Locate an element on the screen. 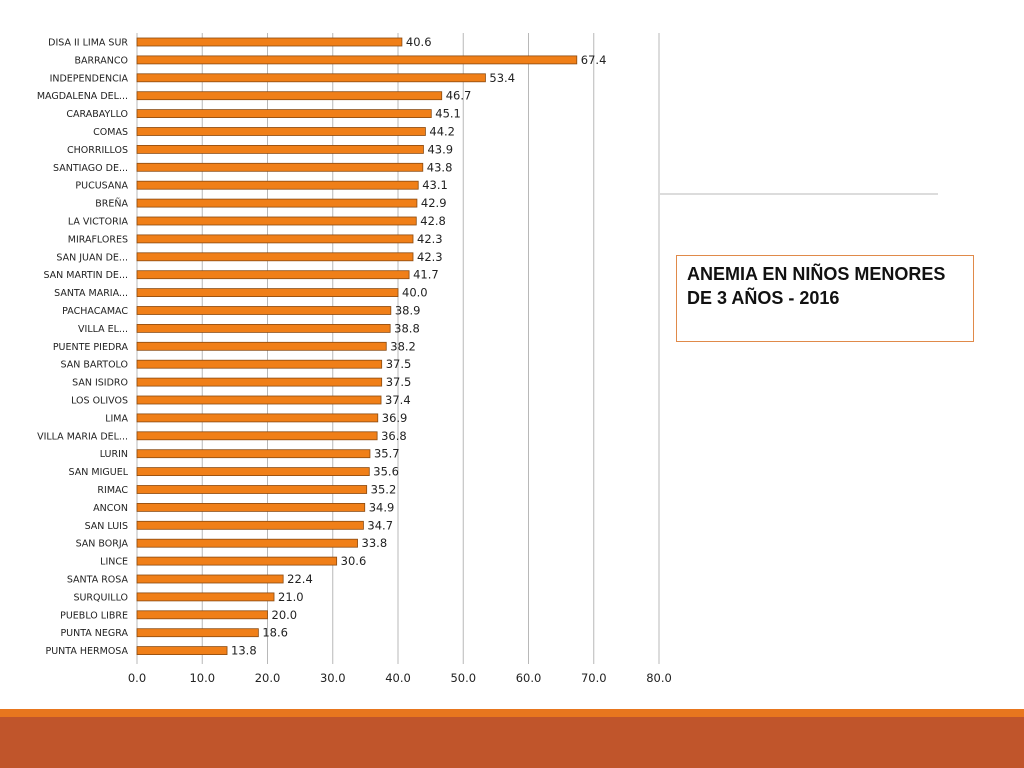 Image resolution: width=1024 pixels, height=768 pixels. x-tick-label: 70.0 is located at coordinates (594, 678).